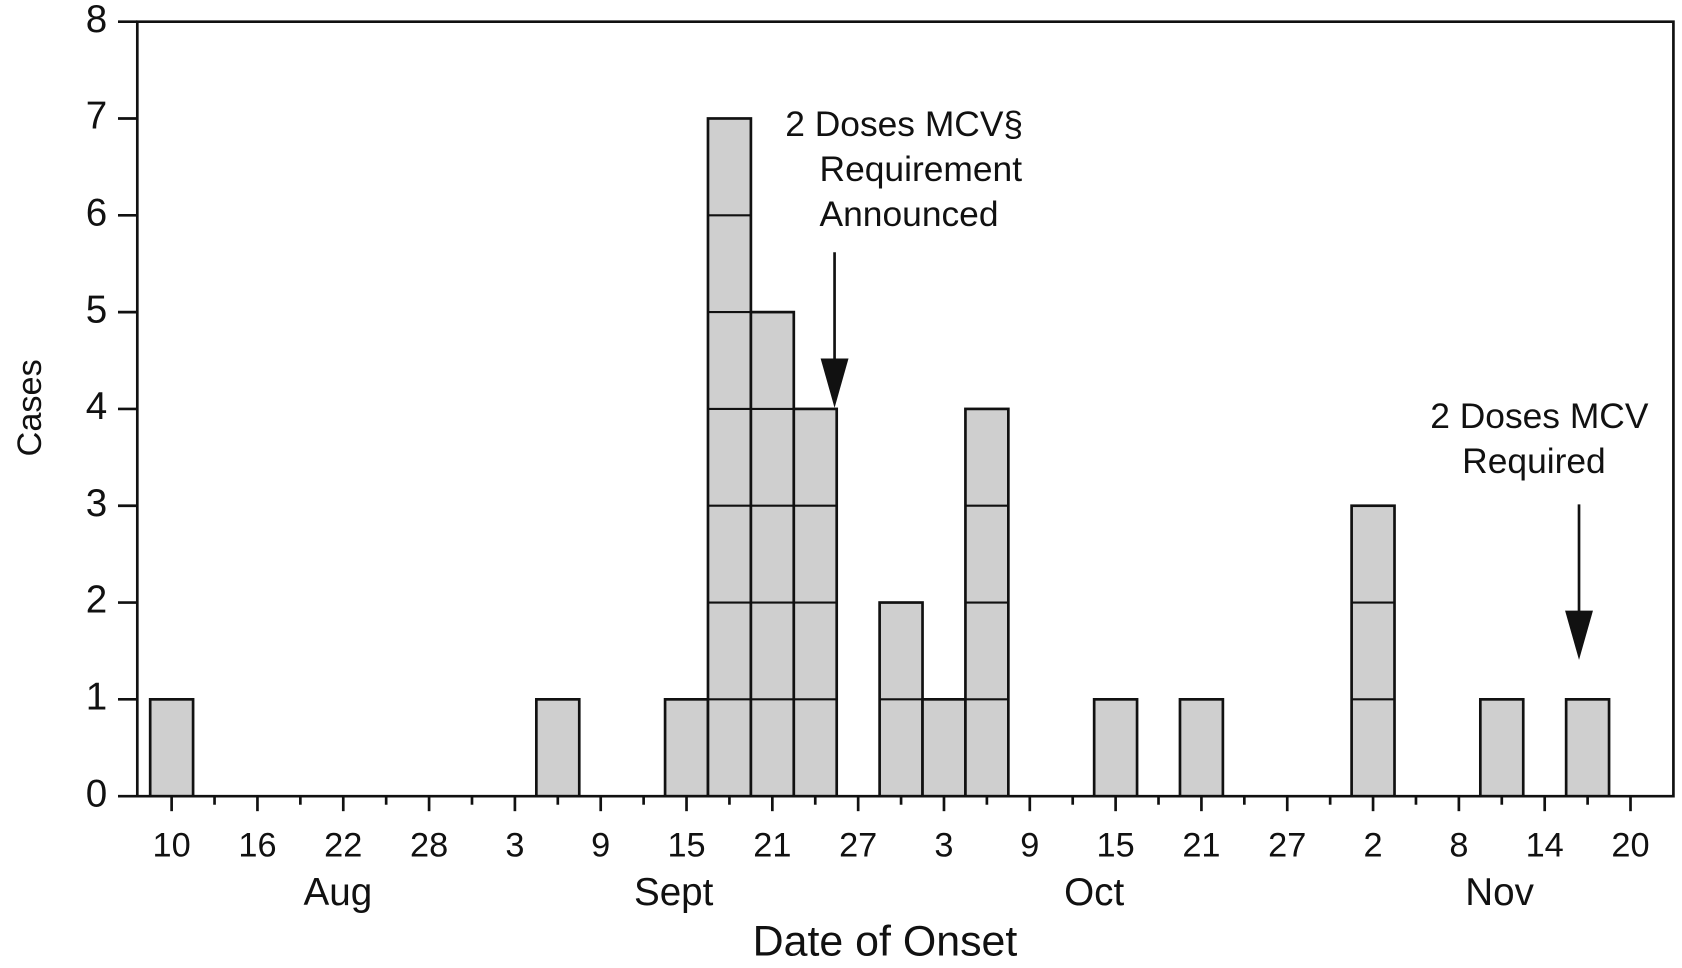 This screenshot has width=1682, height=968. Describe the element at coordinates (30, 407) in the screenshot. I see `y-axis-title: Cases` at that location.